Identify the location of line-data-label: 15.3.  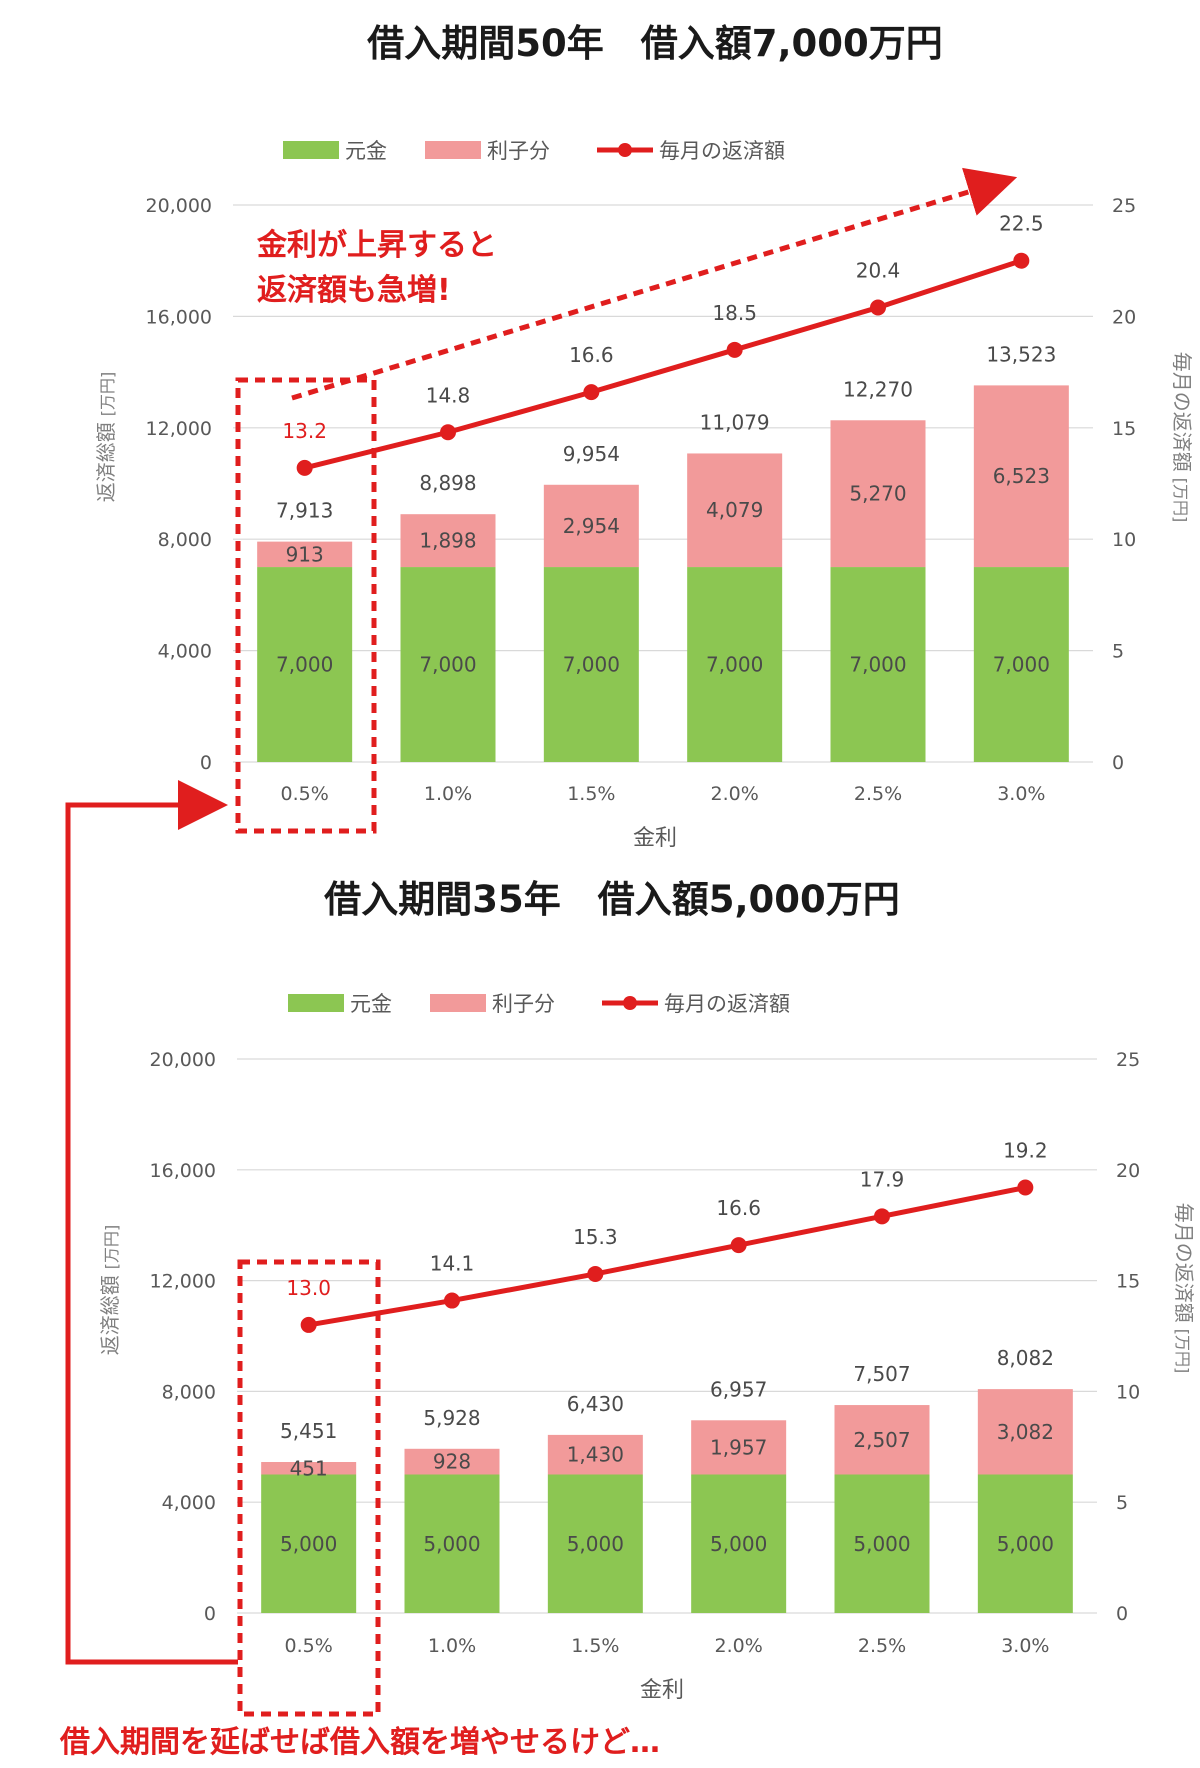
(595, 1237).